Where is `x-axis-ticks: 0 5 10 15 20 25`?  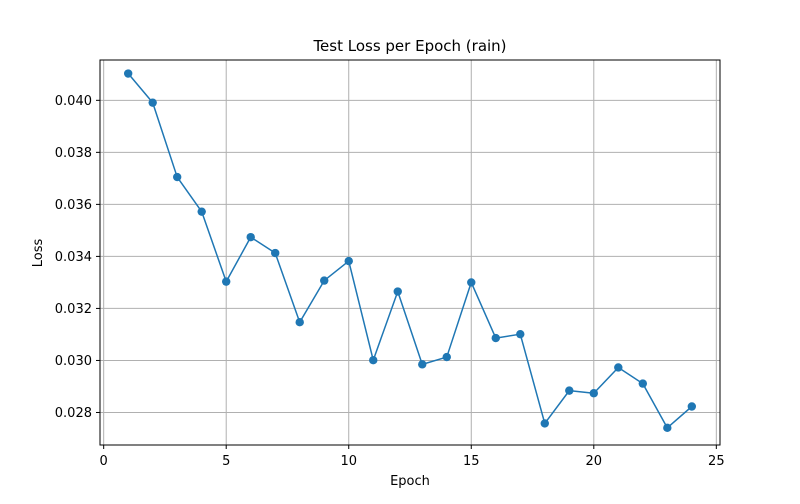
x-axis-ticks: 0 5 10 15 20 25 is located at coordinates (412, 457).